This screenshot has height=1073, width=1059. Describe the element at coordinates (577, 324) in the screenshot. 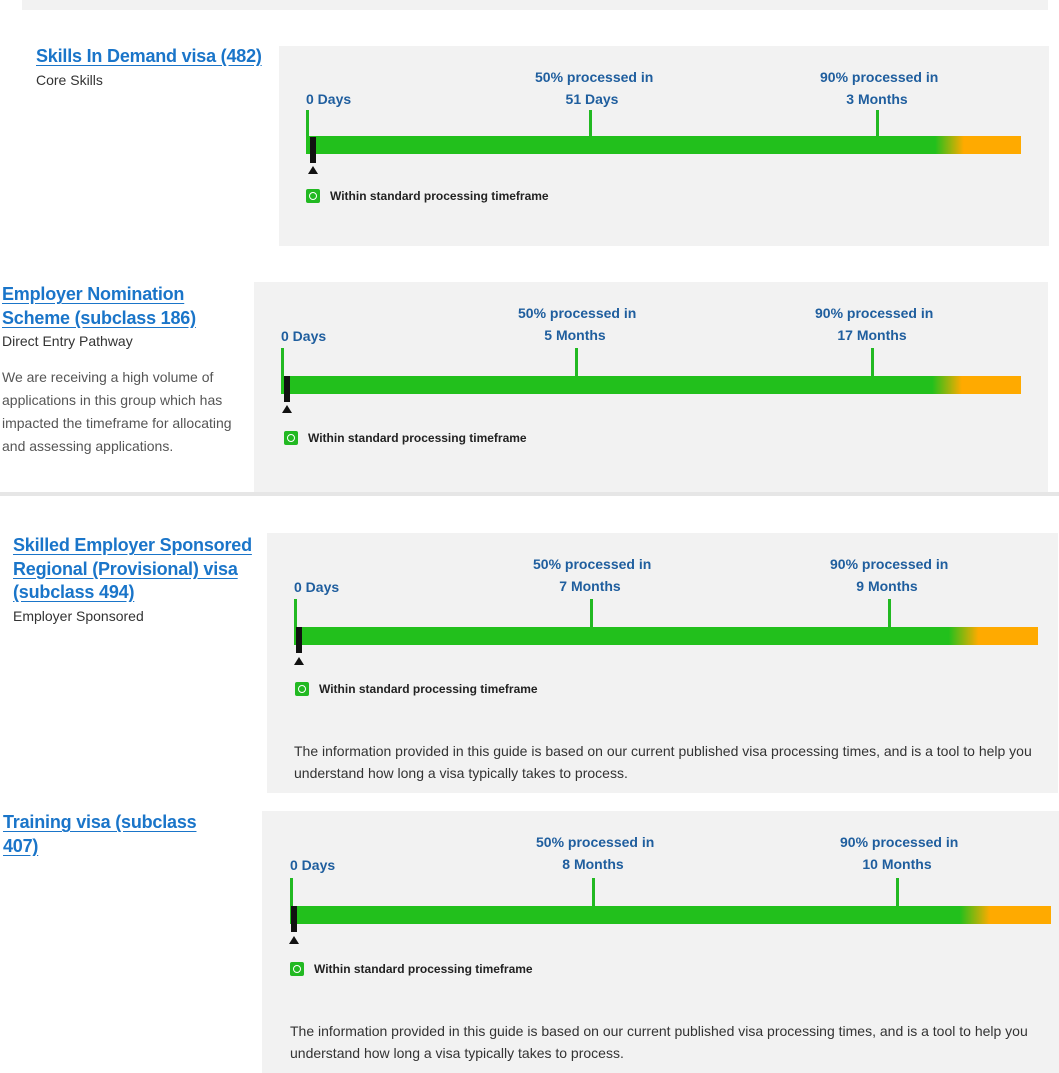

I see `p50-label: 50% processed in 5 Months` at that location.